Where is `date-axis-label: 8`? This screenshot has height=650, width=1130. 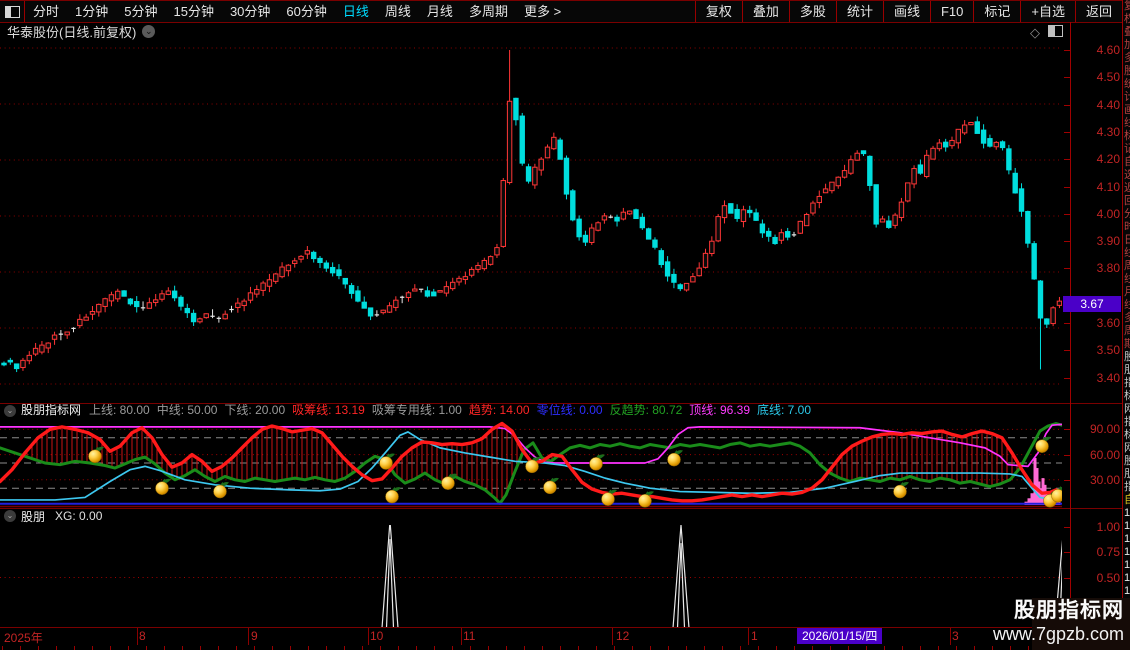
date-axis-label: 8 is located at coordinates (142, 636).